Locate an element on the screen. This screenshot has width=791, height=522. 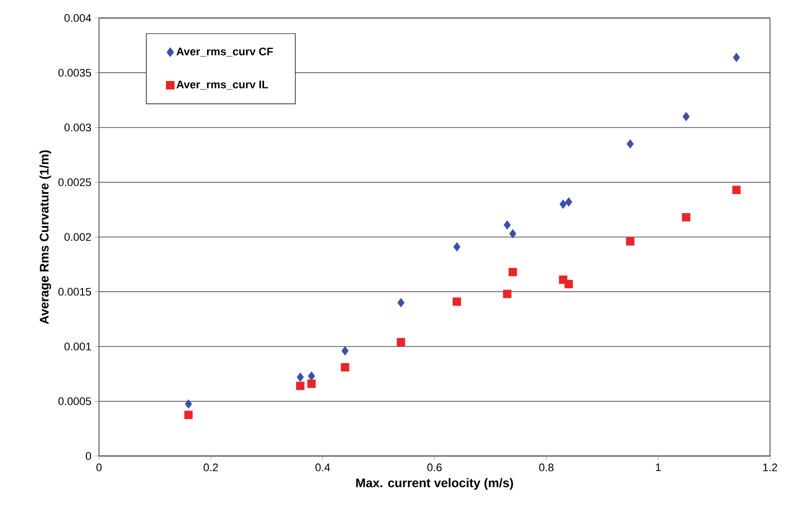
legend-label: Aver_rms_curv IL is located at coordinates (222, 85).